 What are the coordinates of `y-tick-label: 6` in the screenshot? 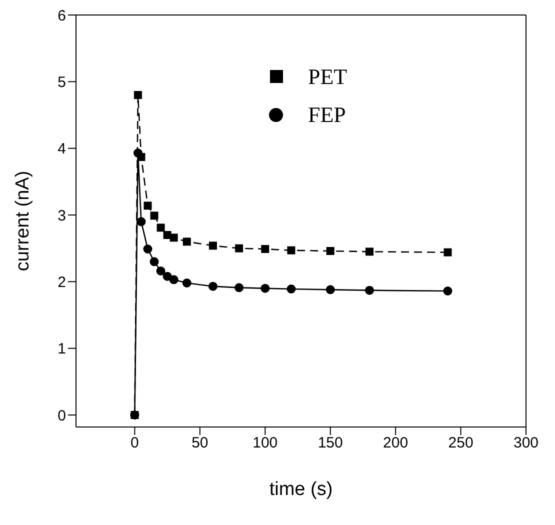 It's located at (62, 15).